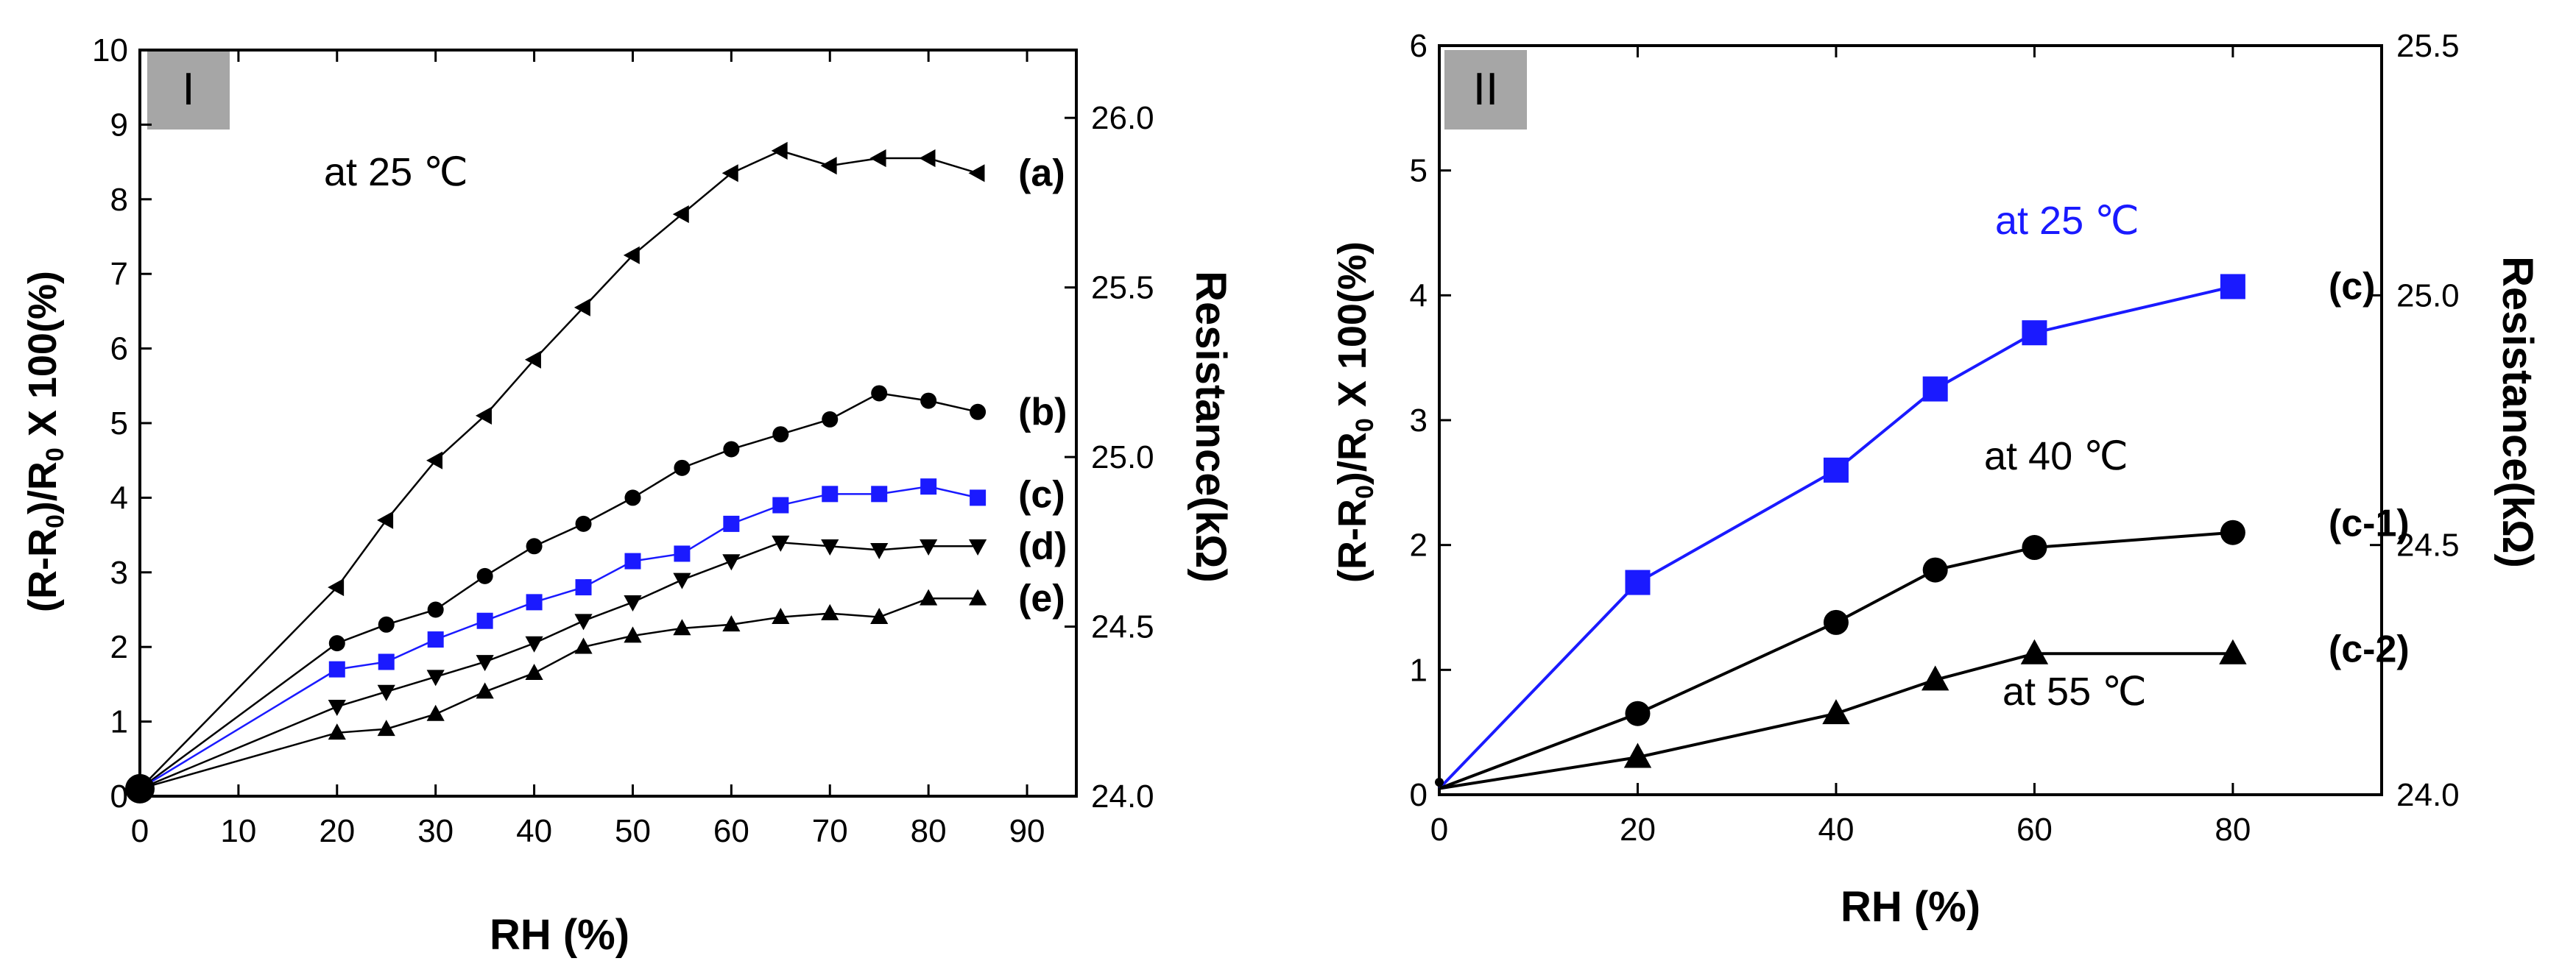  What do you see at coordinates (1122, 288) in the screenshot?
I see `panel-i-y2-tick-label: 25.5` at bounding box center [1122, 288].